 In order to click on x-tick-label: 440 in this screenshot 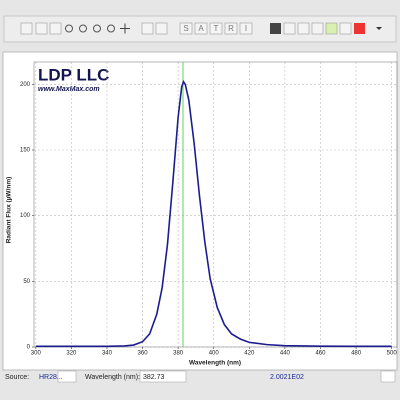, I will do `click(285, 354)`.